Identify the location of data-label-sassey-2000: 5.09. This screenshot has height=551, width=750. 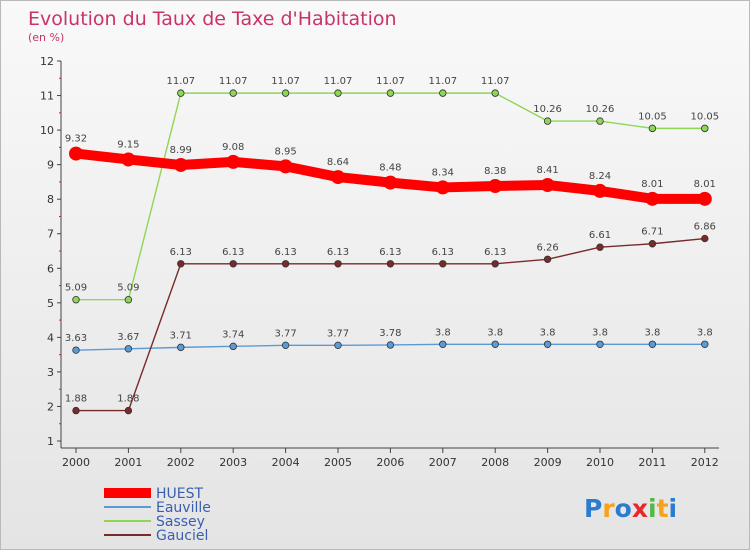
(76, 288).